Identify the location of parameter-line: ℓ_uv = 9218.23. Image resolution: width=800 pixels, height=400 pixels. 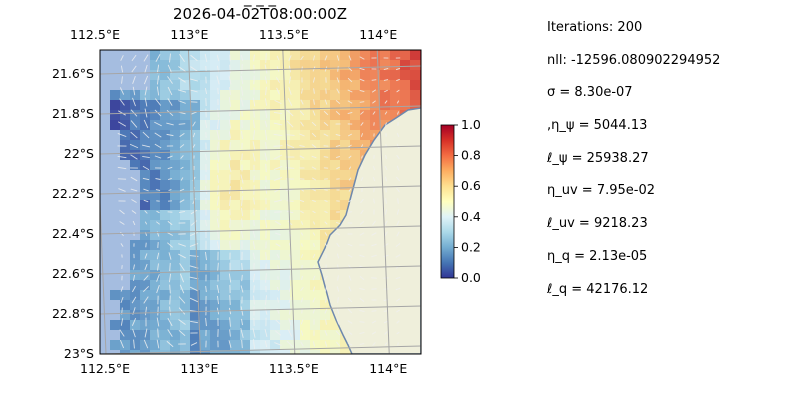
(597, 224).